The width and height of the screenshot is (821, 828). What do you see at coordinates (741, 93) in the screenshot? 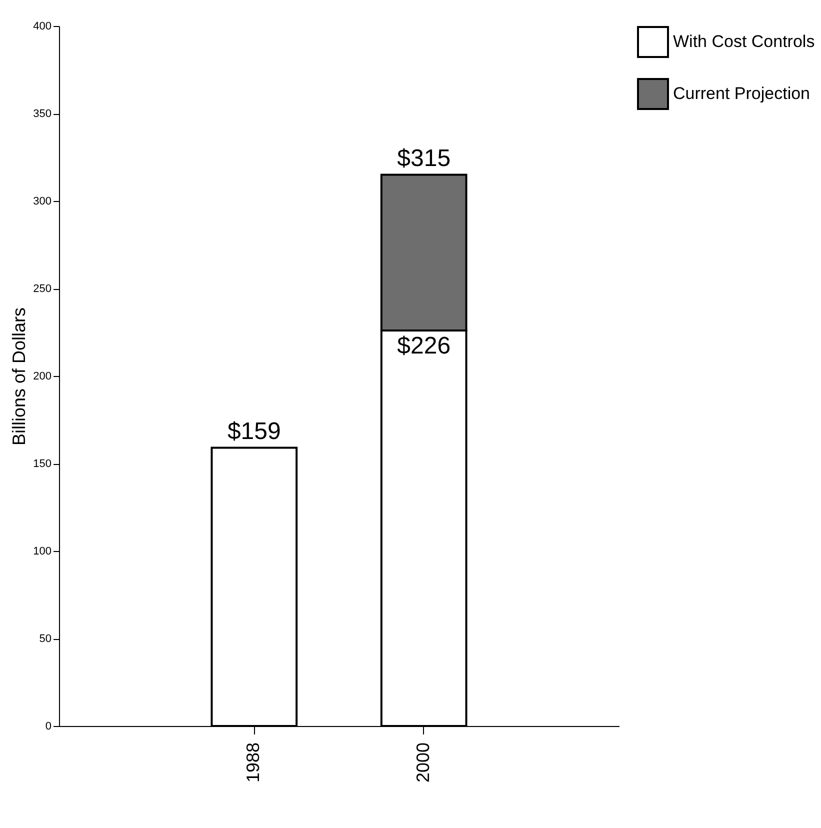
I see `legend-label: Current Projection` at bounding box center [741, 93].